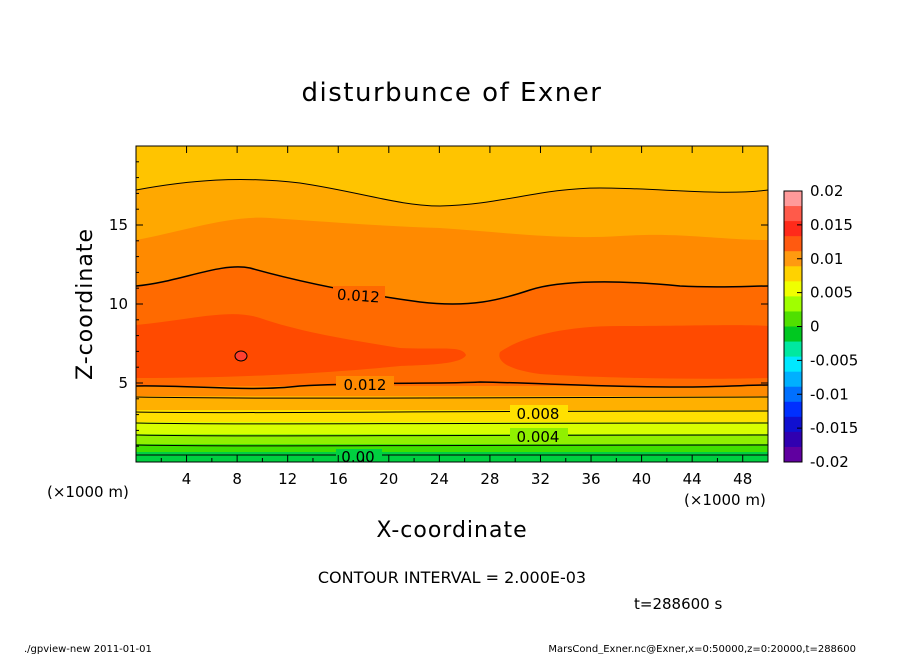  I want to click on y-axis-label: Z-coordinate, so click(85, 304).